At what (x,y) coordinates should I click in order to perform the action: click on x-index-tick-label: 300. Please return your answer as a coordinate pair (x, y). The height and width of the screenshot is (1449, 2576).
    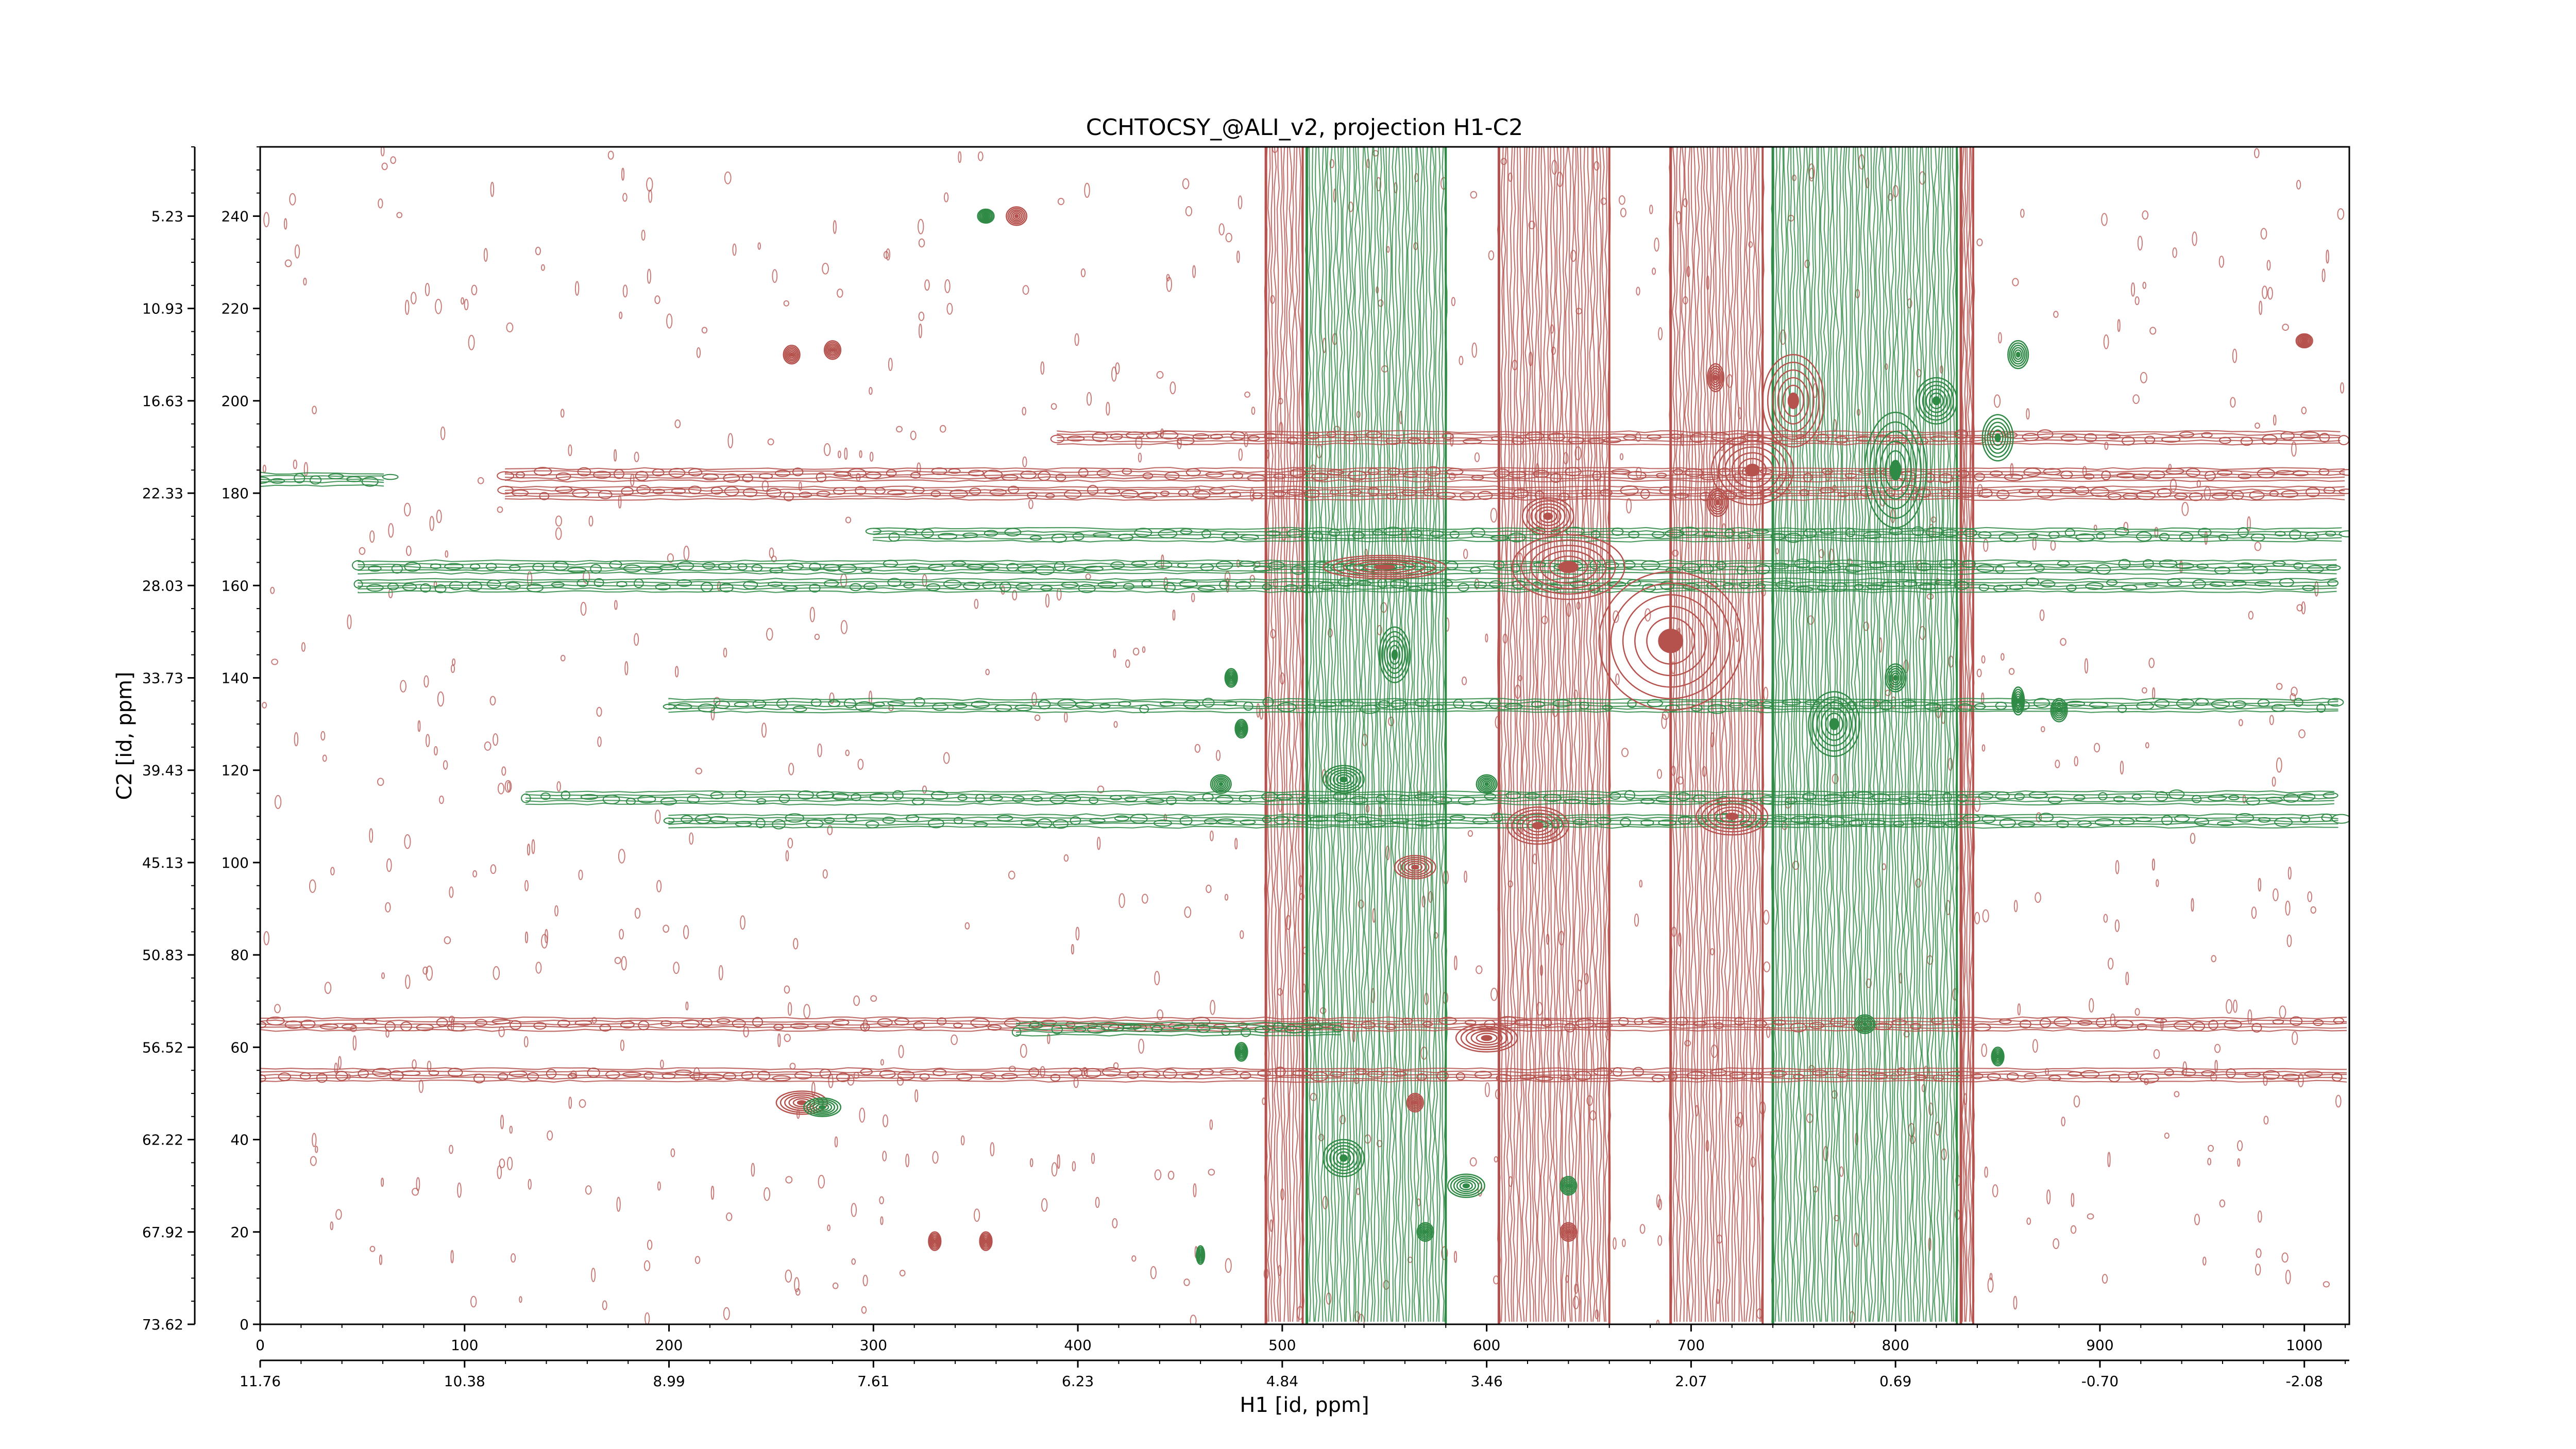
    Looking at the image, I should click on (873, 1345).